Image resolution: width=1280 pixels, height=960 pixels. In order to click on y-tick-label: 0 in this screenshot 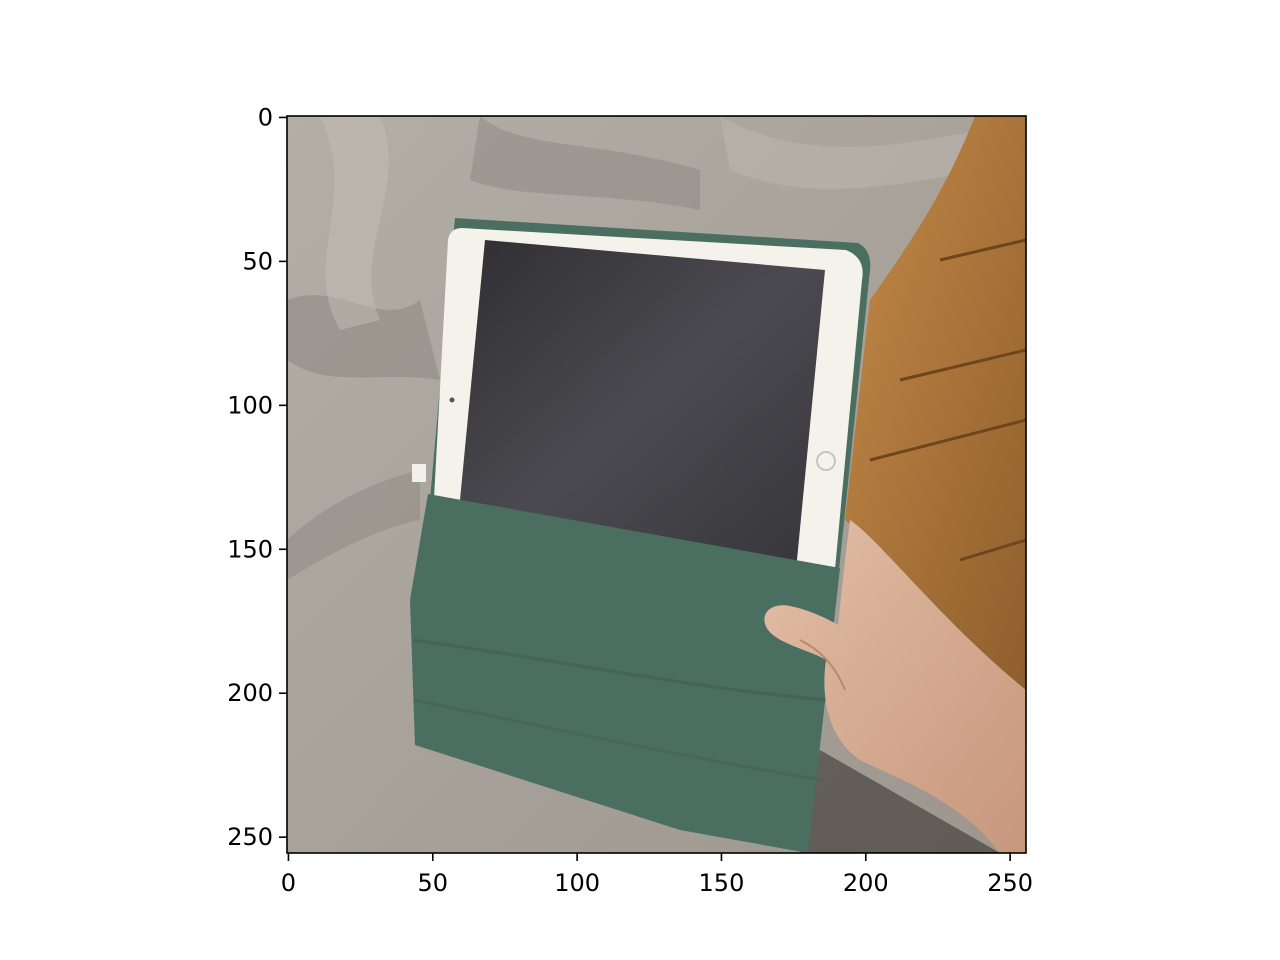, I will do `click(265, 117)`.